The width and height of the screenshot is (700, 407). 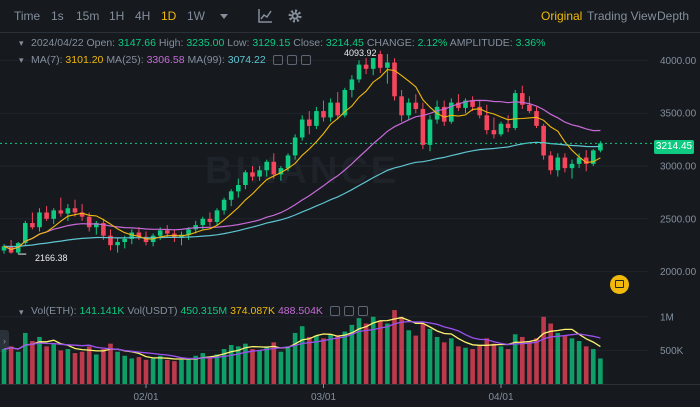 I want to click on change-label: CHANGE:, so click(x=390, y=43).